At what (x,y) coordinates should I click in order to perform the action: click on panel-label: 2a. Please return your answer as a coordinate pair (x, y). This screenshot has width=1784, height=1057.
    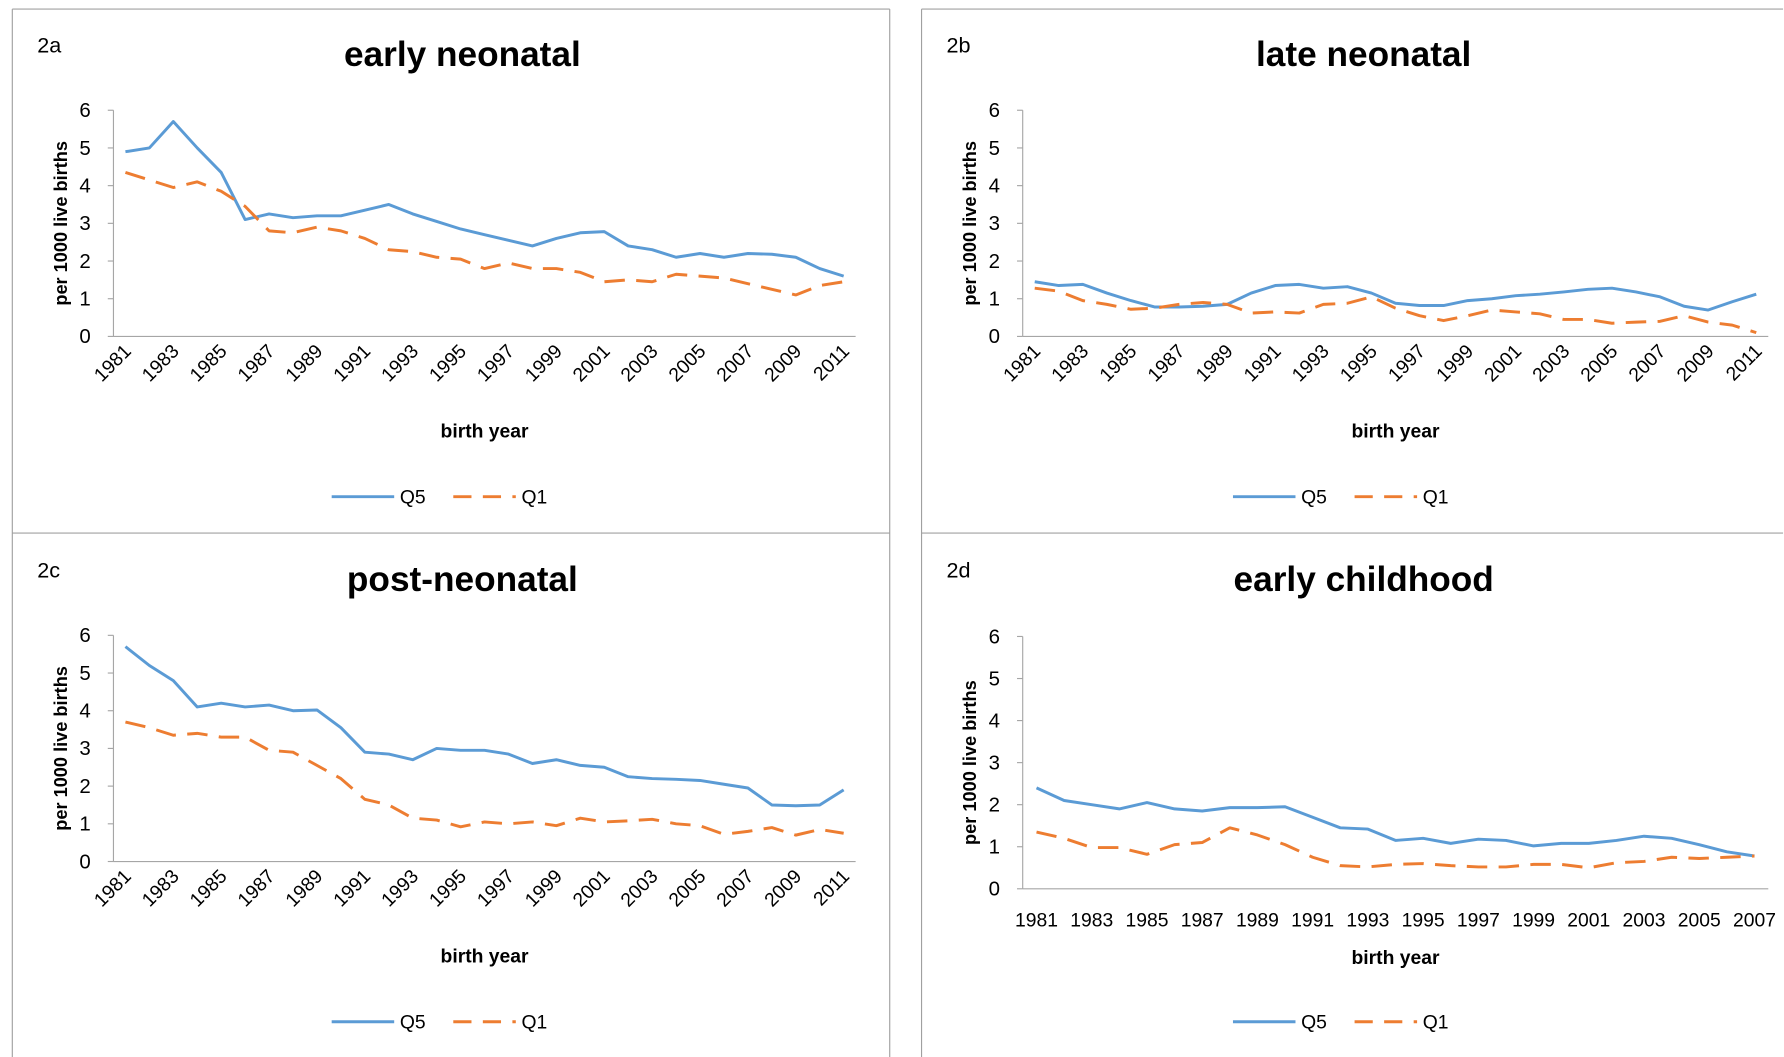
    Looking at the image, I should click on (49, 44).